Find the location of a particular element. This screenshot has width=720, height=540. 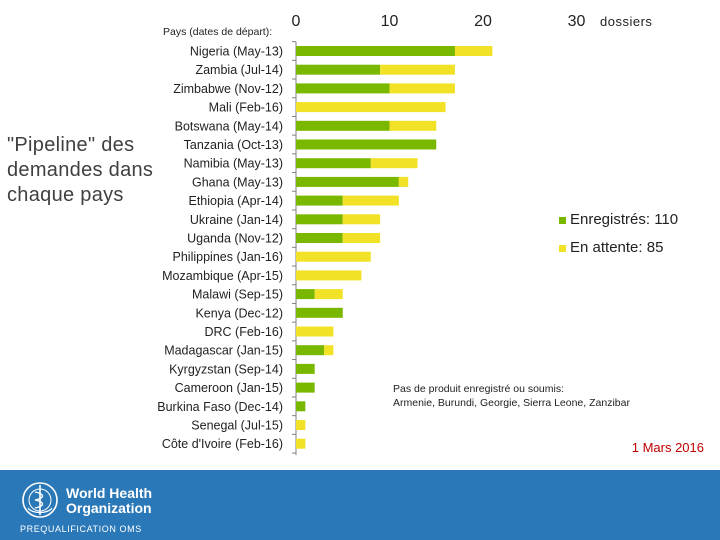

x-tick-label: 10 is located at coordinates (390, 21).